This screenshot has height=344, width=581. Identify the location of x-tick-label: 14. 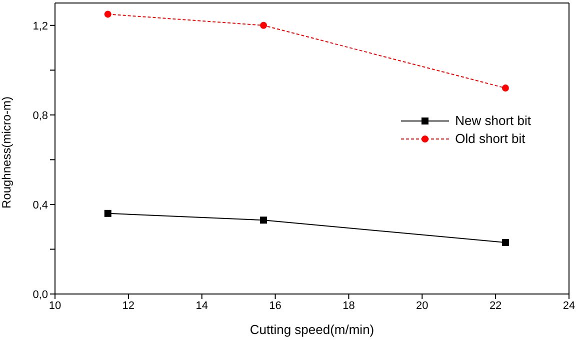
(202, 306).